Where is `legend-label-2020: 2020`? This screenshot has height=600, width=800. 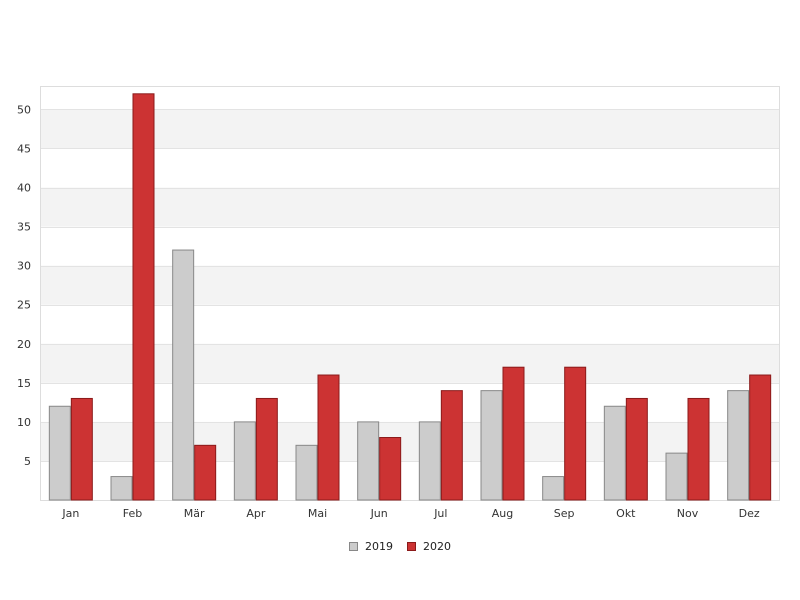
legend-label-2020: 2020 is located at coordinates (437, 546).